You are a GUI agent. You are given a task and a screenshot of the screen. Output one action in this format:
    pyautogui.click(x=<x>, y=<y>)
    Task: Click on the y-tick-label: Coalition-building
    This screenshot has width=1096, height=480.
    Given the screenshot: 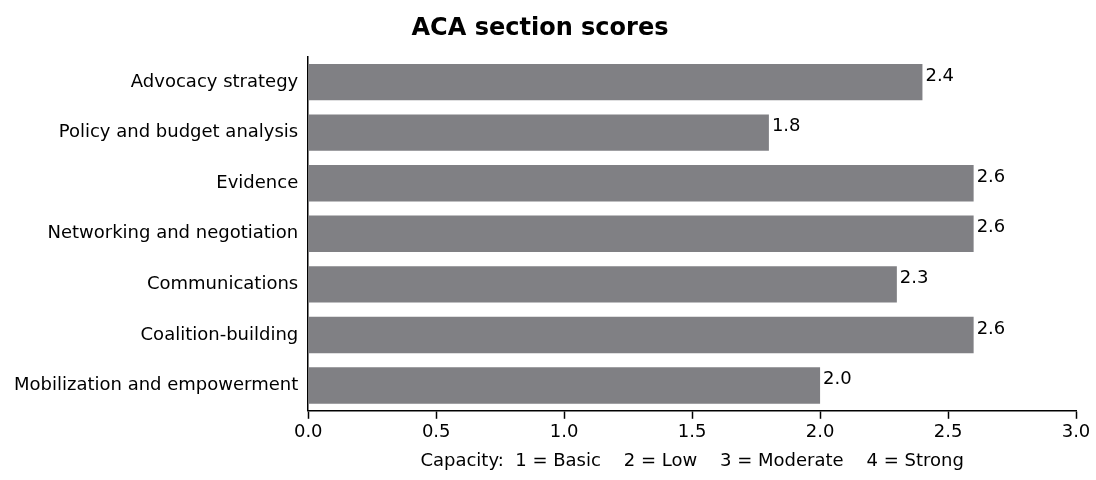 What is the action you would take?
    pyautogui.click(x=219, y=333)
    